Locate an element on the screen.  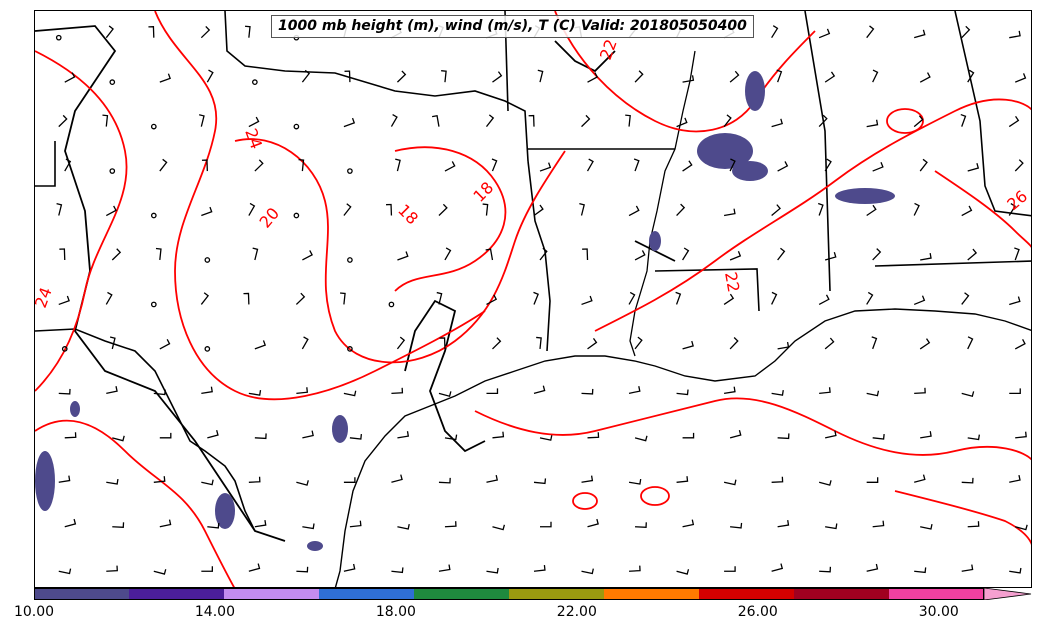
contour-label: 22 is located at coordinates (732, 281).